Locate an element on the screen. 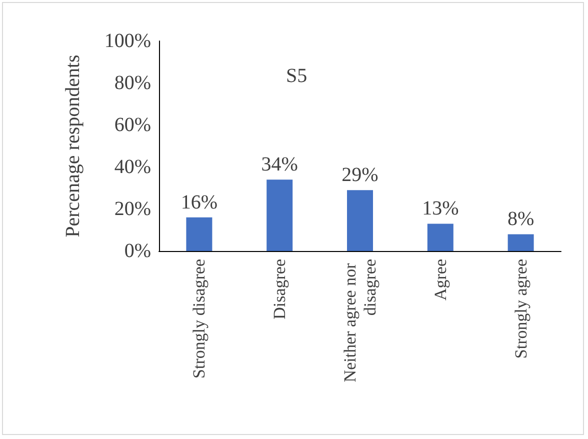  y-tick-label: 60% is located at coordinates (132, 125).